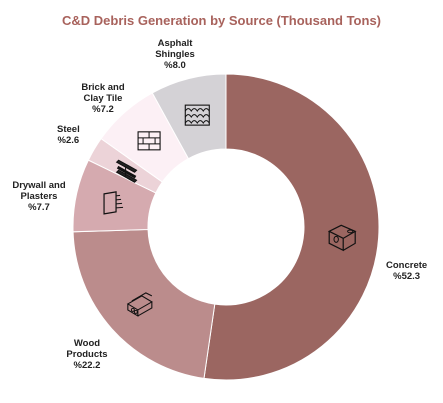  I want to click on slice-label-concrete: Concrete %52.3, so click(407, 271).